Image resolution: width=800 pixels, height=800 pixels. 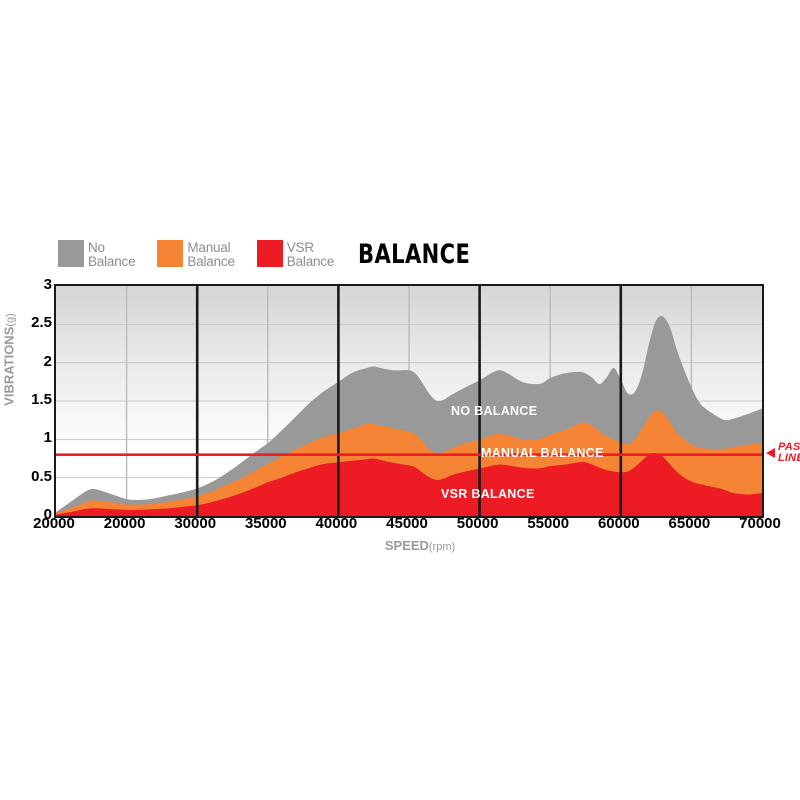 I want to click on x-tick-label: 45000, so click(x=407, y=523).